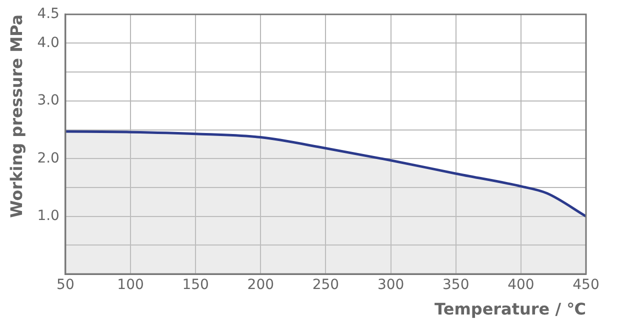 The height and width of the screenshot is (328, 622). What do you see at coordinates (510, 309) in the screenshot?
I see `x-axis-title: Temperature / ℃` at bounding box center [510, 309].